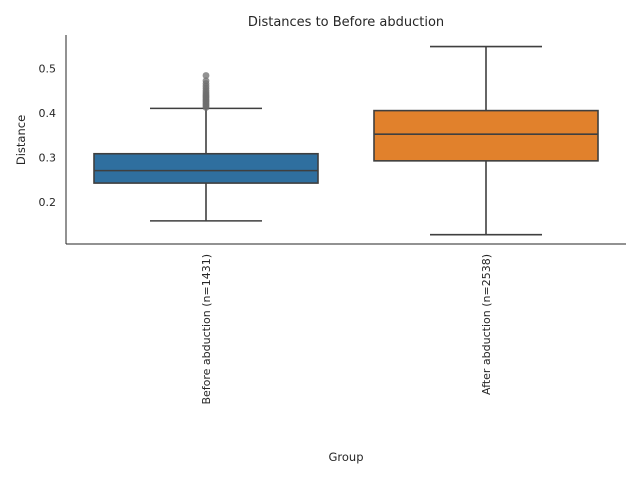 Image resolution: width=640 pixels, height=480 pixels. Describe the element at coordinates (21, 140) in the screenshot. I see `y-axis-label: Distance` at that location.